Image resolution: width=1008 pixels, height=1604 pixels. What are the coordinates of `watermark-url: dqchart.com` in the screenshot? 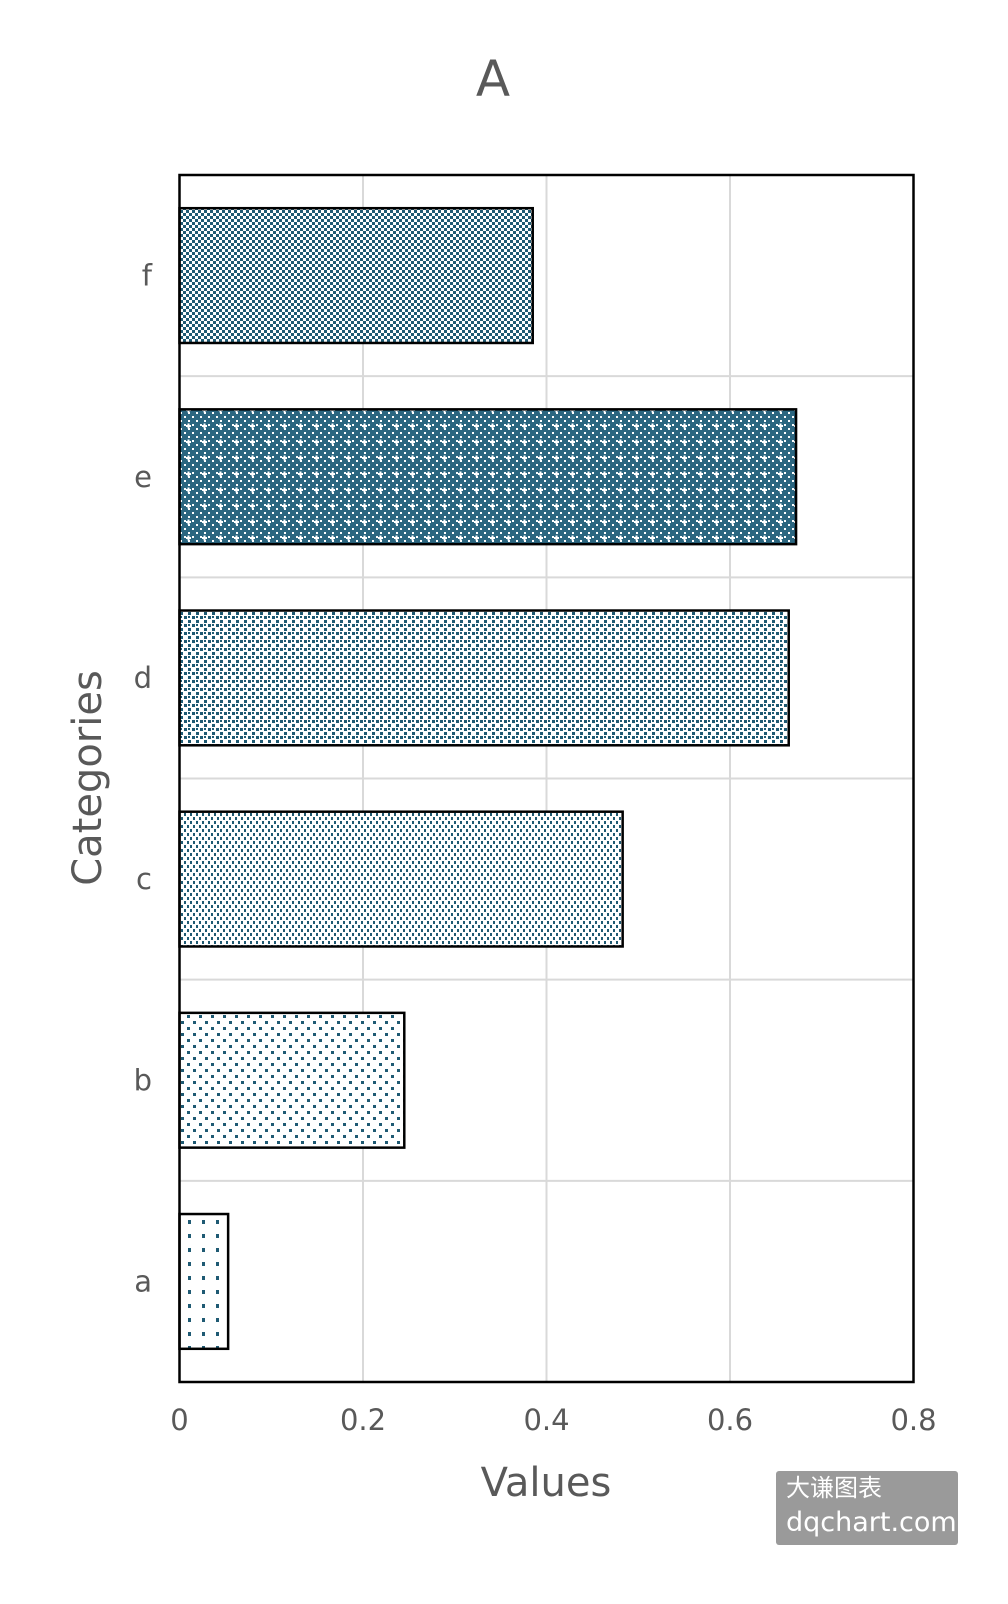 It's located at (871, 1522).